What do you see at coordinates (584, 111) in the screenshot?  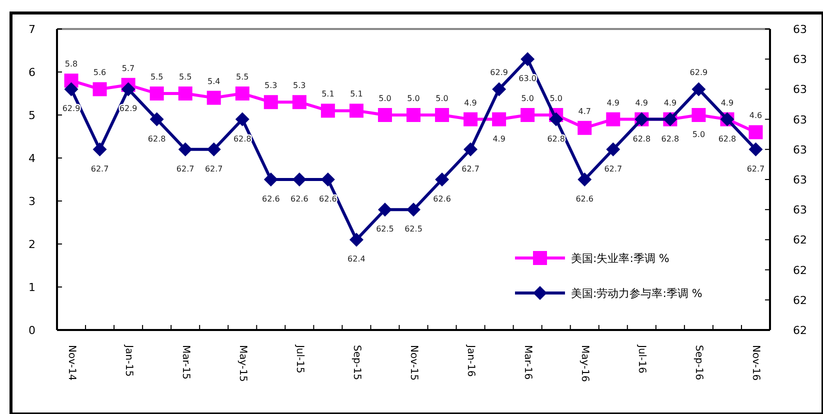 I see `data-label: 4.7` at bounding box center [584, 111].